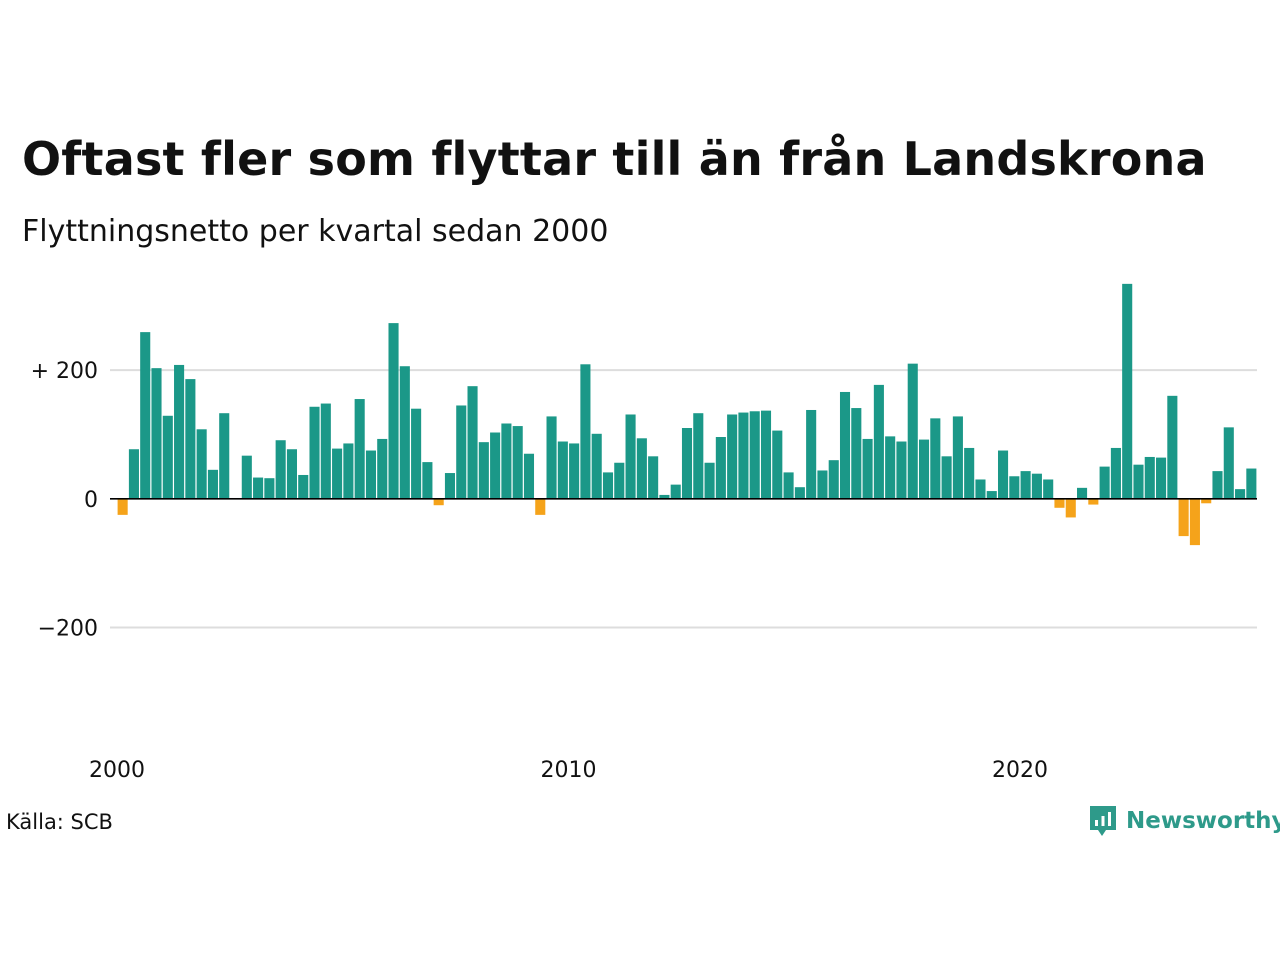 This screenshot has height=960, width=1280. I want to click on brand-logo: Newsworthy, so click(1184, 821).